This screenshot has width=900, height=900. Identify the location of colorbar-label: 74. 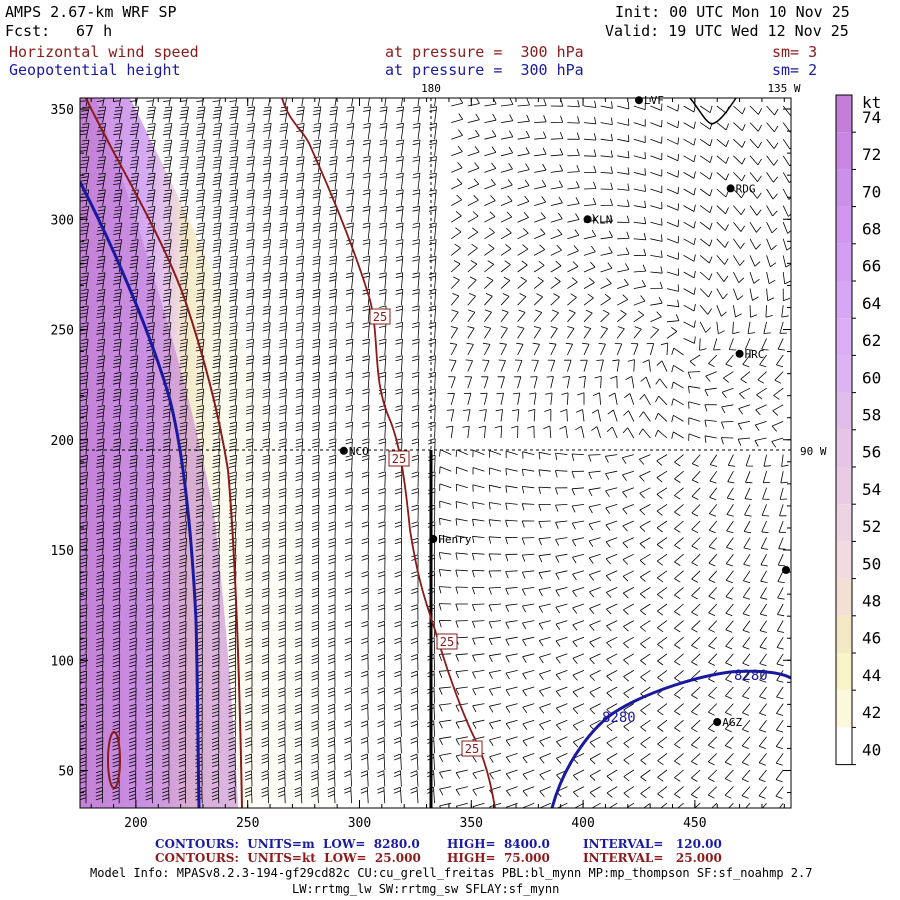
(871, 117).